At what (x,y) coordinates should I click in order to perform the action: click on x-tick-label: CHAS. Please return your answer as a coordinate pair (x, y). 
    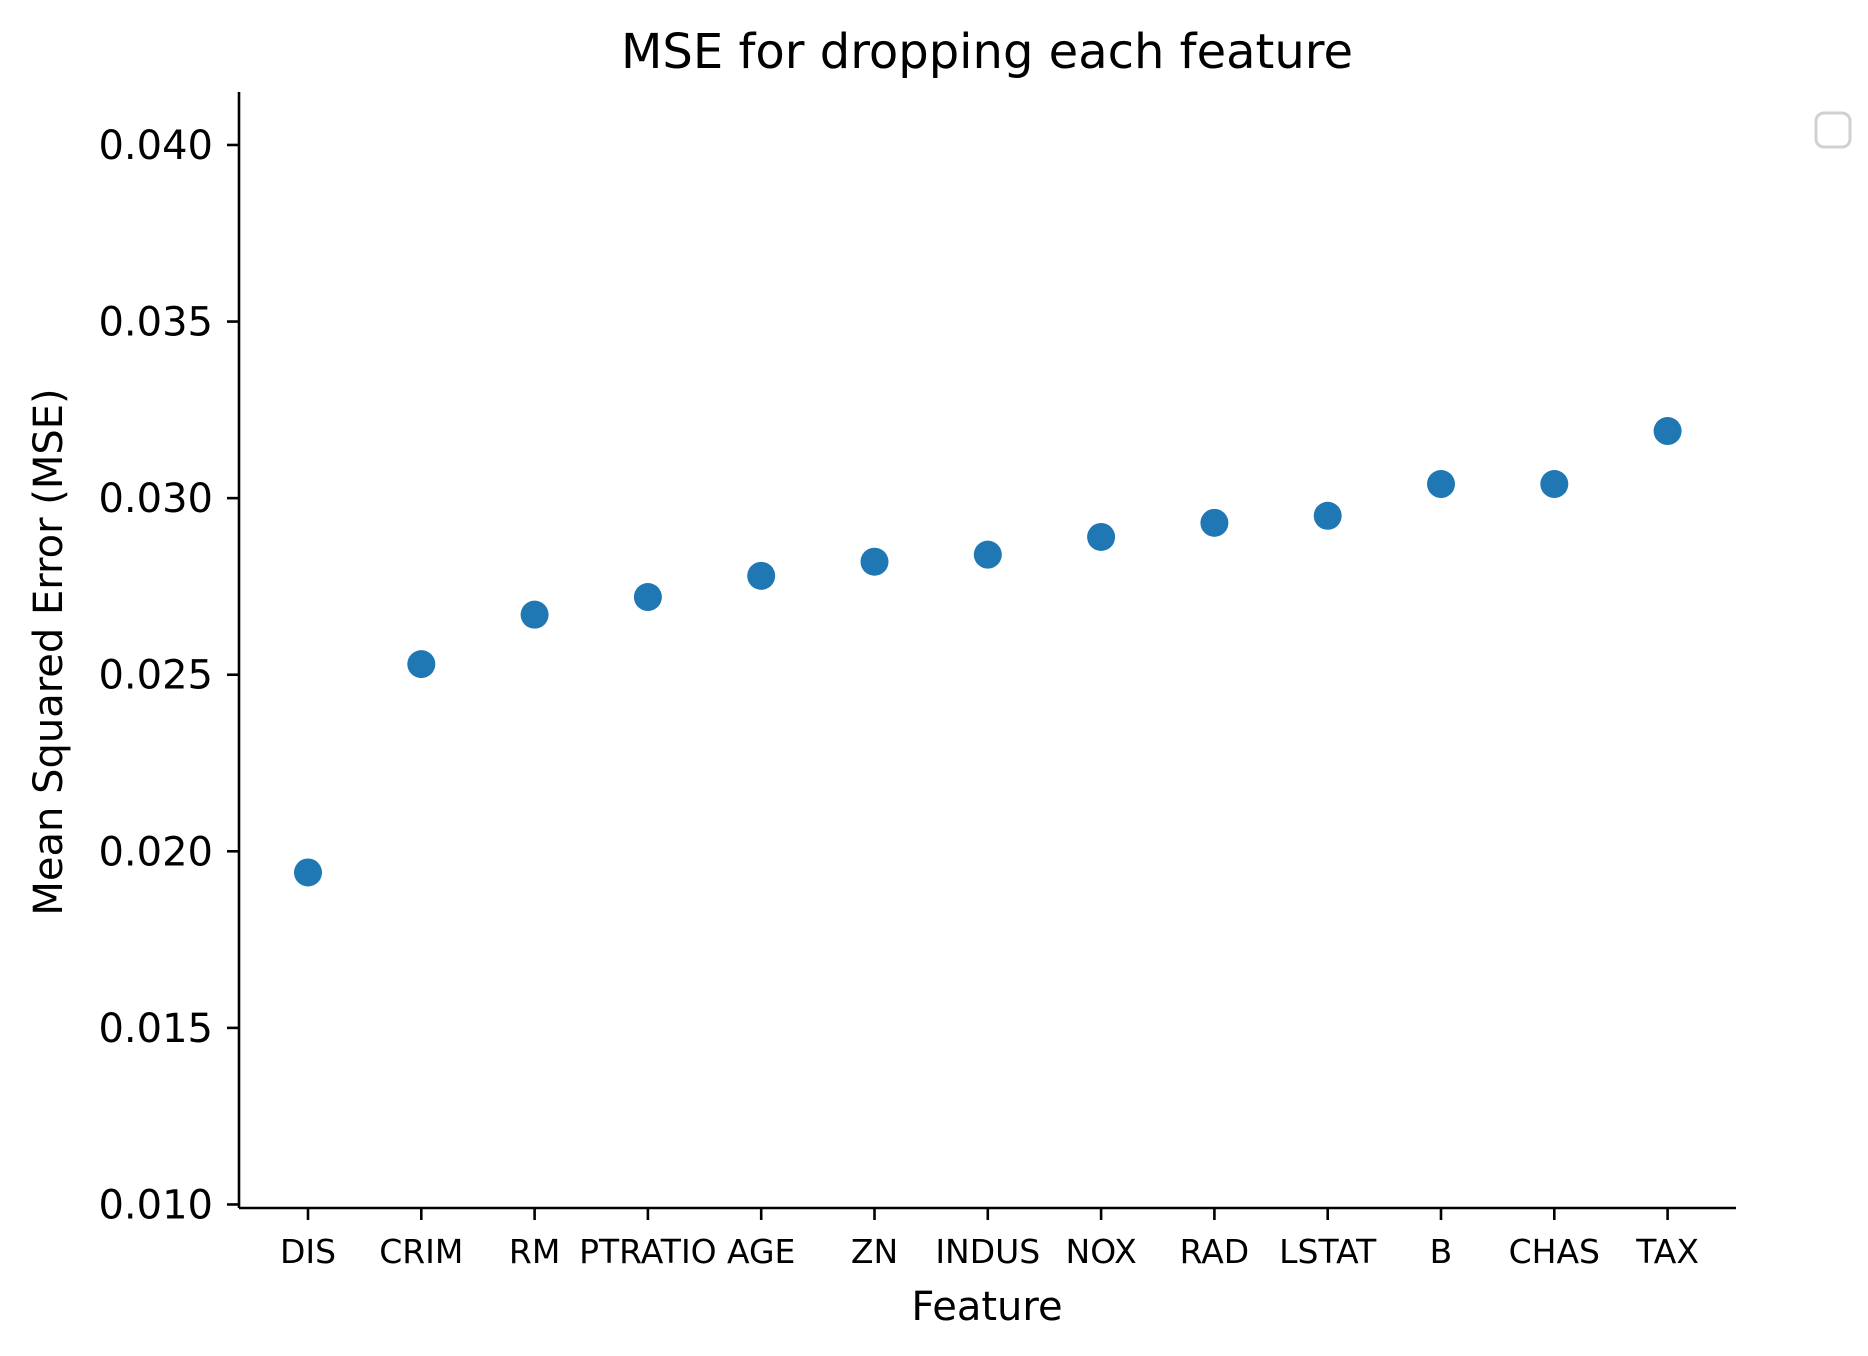
    Looking at the image, I should click on (1554, 1251).